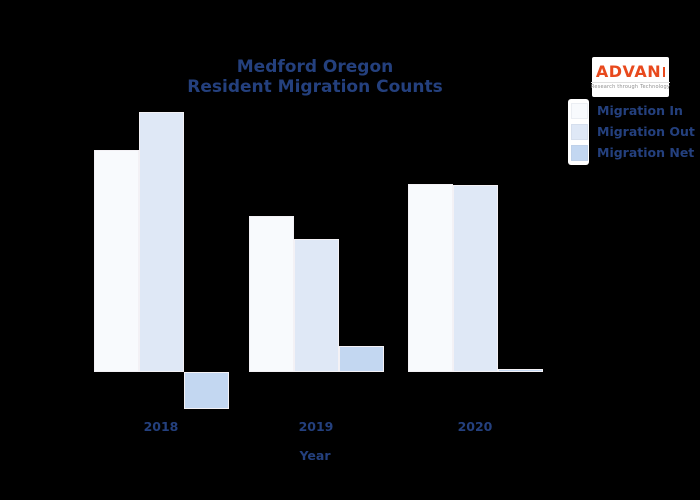  I want to click on bar-migration-out-2018, so click(161, 242).